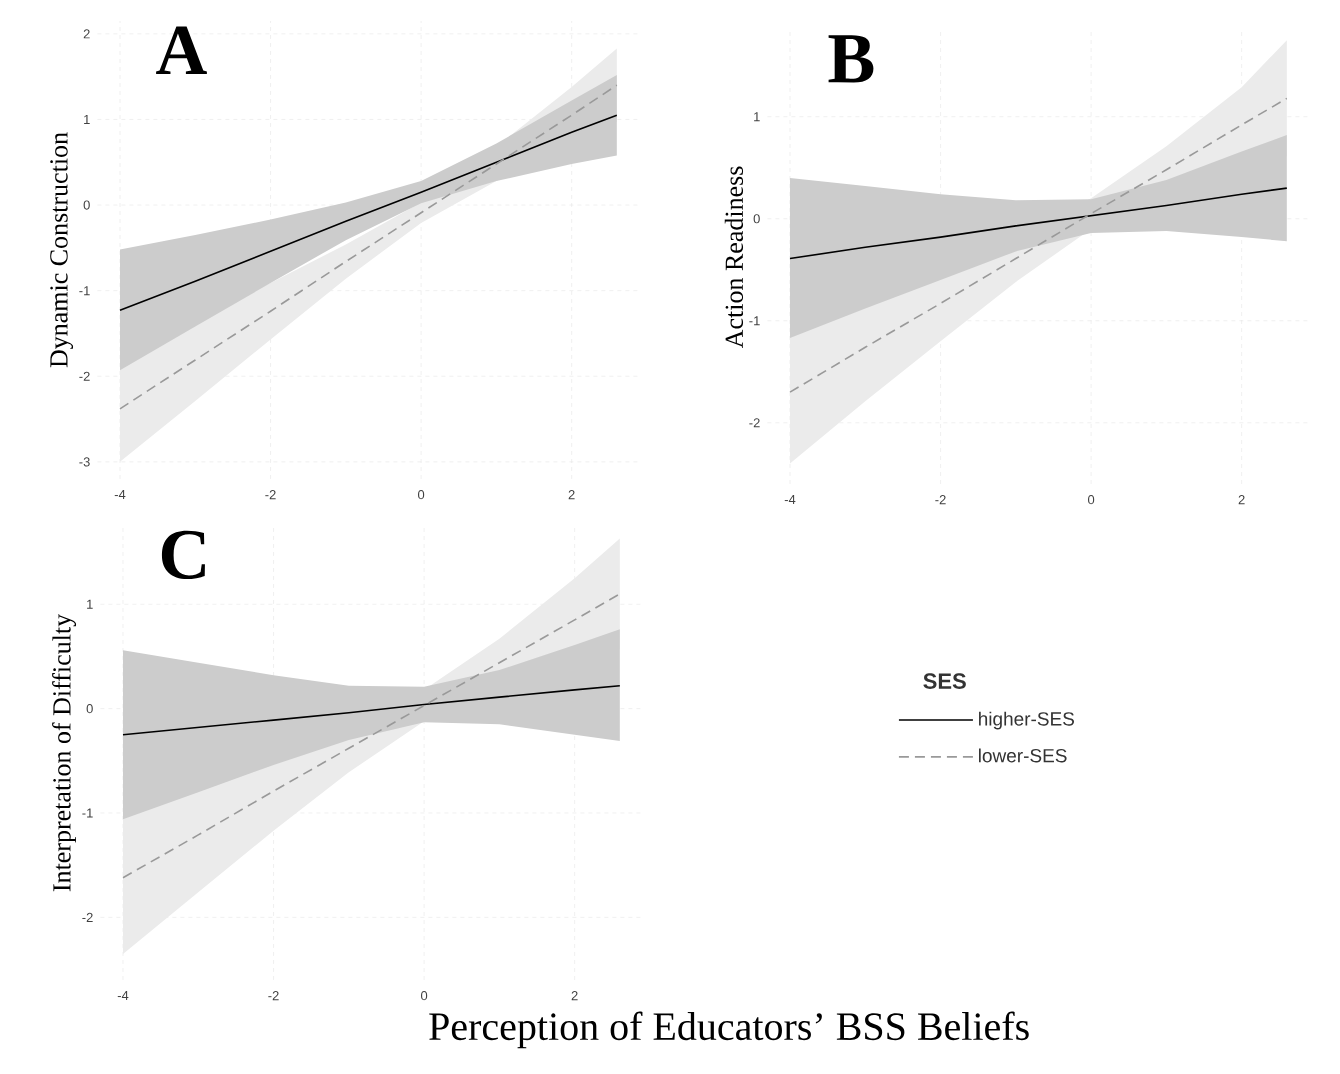  What do you see at coordinates (851, 59) in the screenshot?
I see `chart-title: B` at bounding box center [851, 59].